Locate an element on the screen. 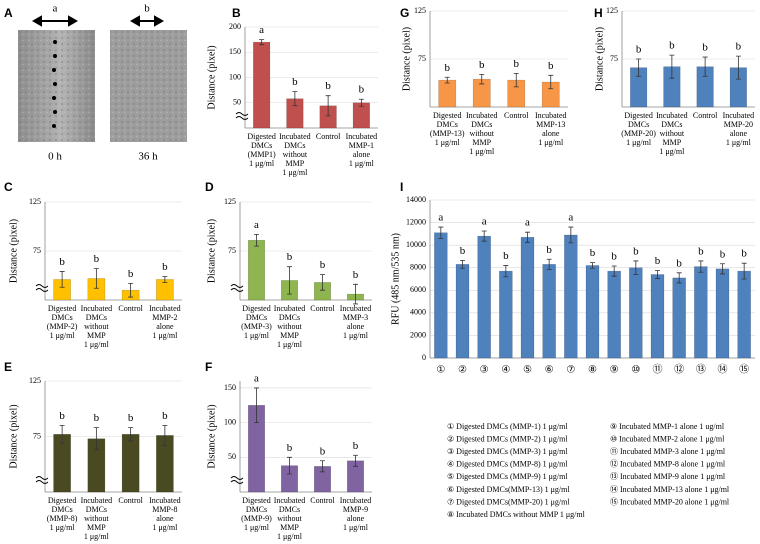 This screenshot has width=760, height=544. legend-entry: ⑪ Incubated MMP-3 alone 1 μg/ml is located at coordinates (668, 451).